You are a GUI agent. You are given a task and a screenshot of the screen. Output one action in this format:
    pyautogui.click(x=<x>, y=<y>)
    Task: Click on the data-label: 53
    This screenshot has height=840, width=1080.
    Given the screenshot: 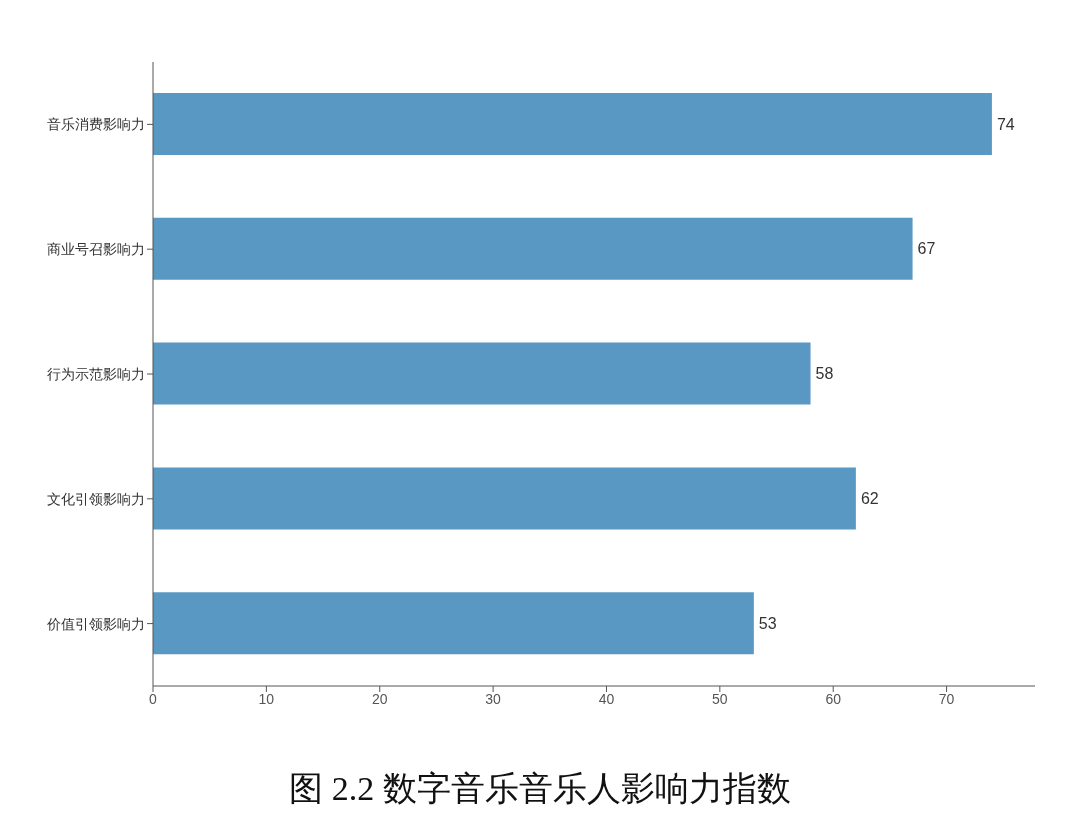 What is the action you would take?
    pyautogui.click(x=767, y=623)
    